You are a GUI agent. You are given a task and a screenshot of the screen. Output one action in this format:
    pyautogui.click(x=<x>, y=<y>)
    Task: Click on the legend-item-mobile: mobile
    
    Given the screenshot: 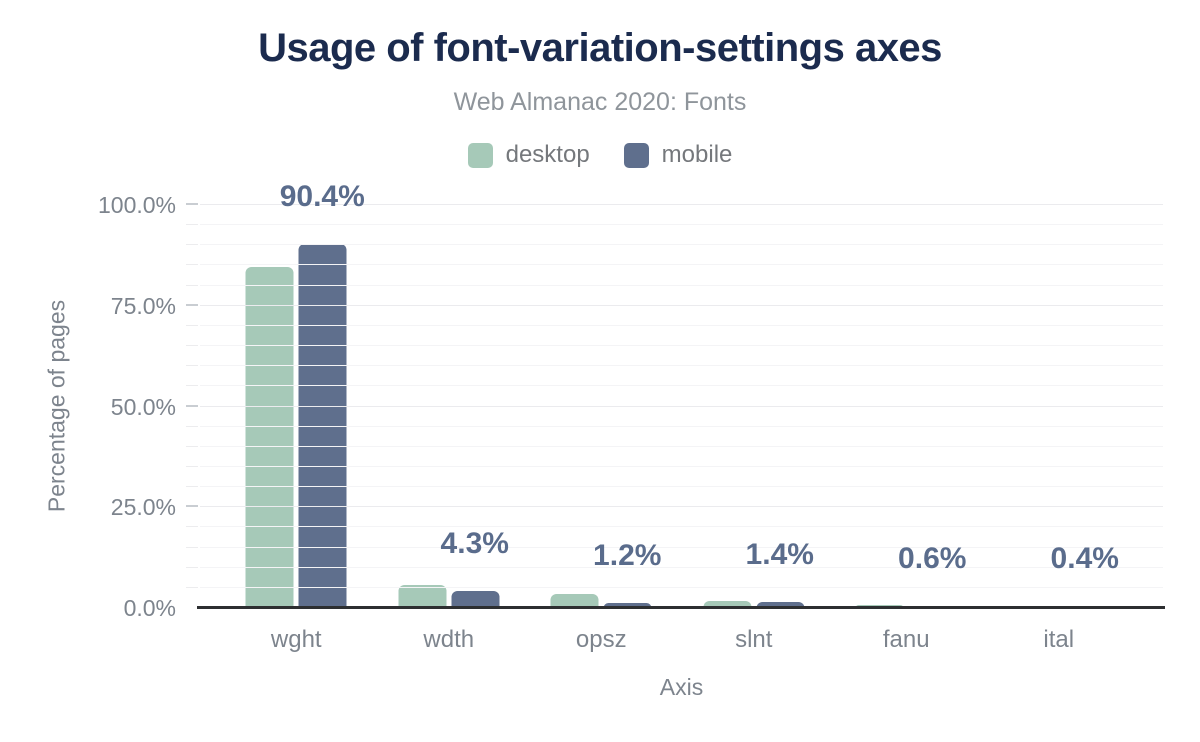 What is the action you would take?
    pyautogui.click(x=678, y=155)
    